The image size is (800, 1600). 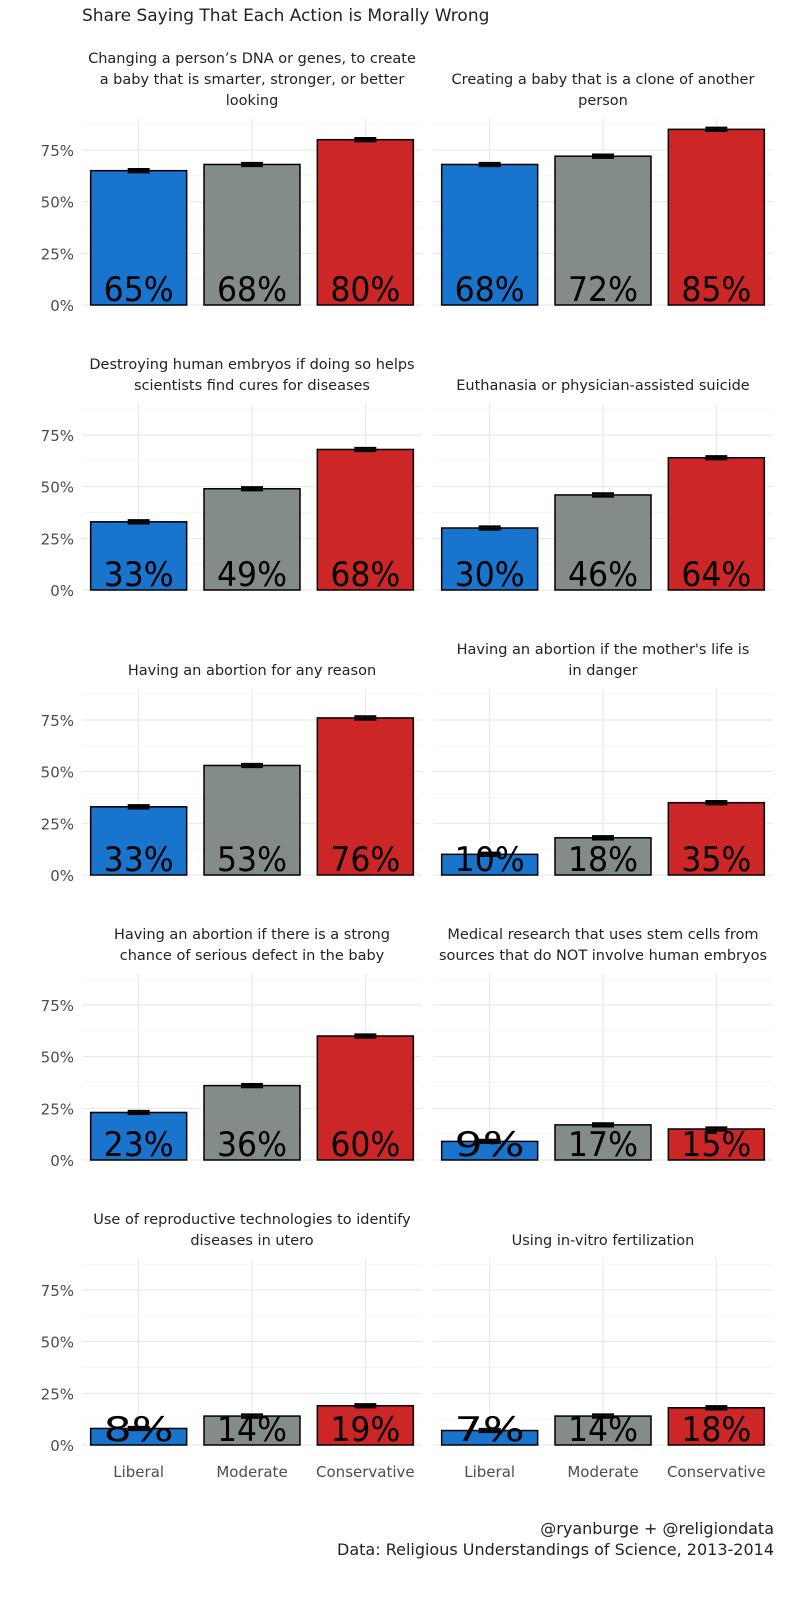 What do you see at coordinates (490, 290) in the screenshot?
I see `panel-2-value-label: 68%` at bounding box center [490, 290].